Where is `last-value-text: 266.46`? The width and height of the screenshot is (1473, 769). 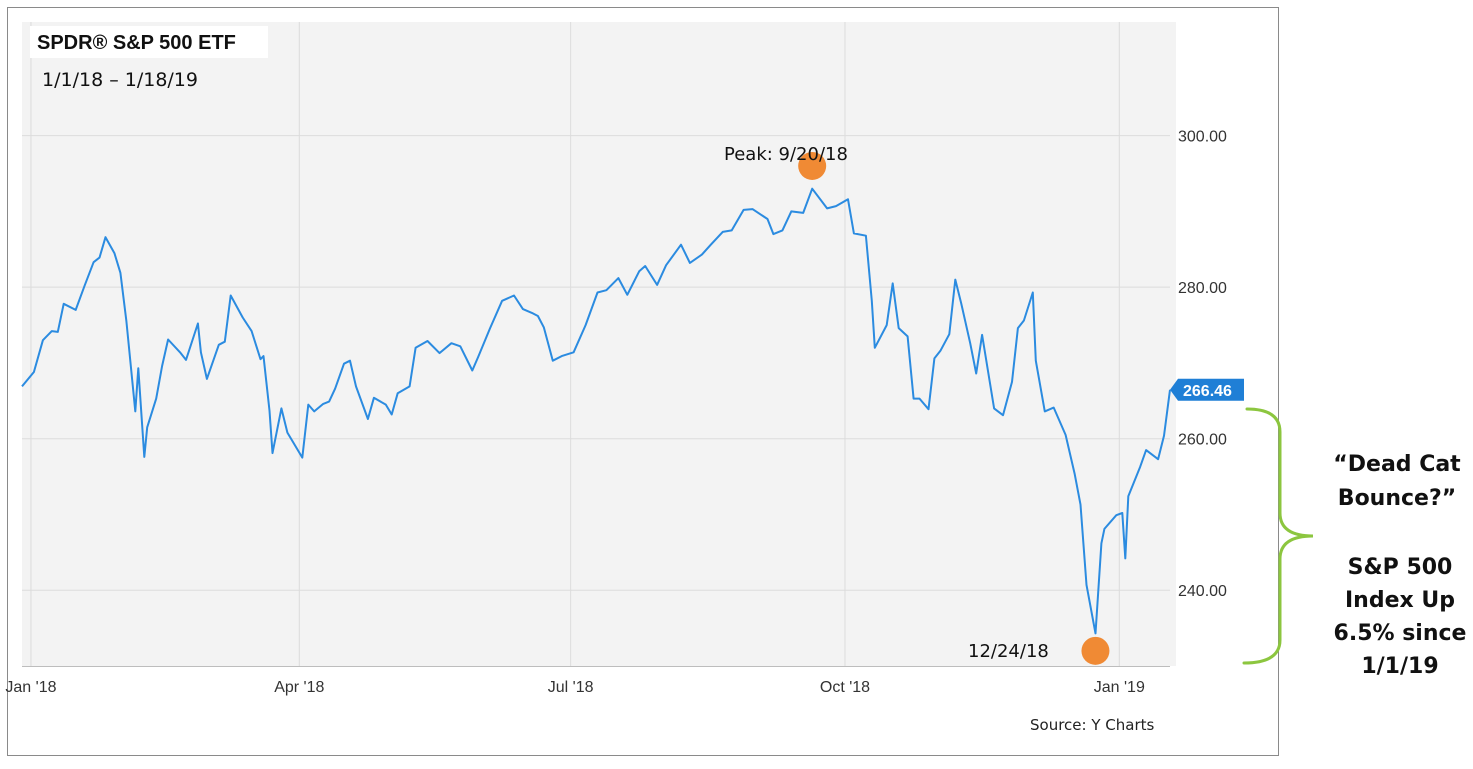 last-value-text: 266.46 is located at coordinates (1207, 391).